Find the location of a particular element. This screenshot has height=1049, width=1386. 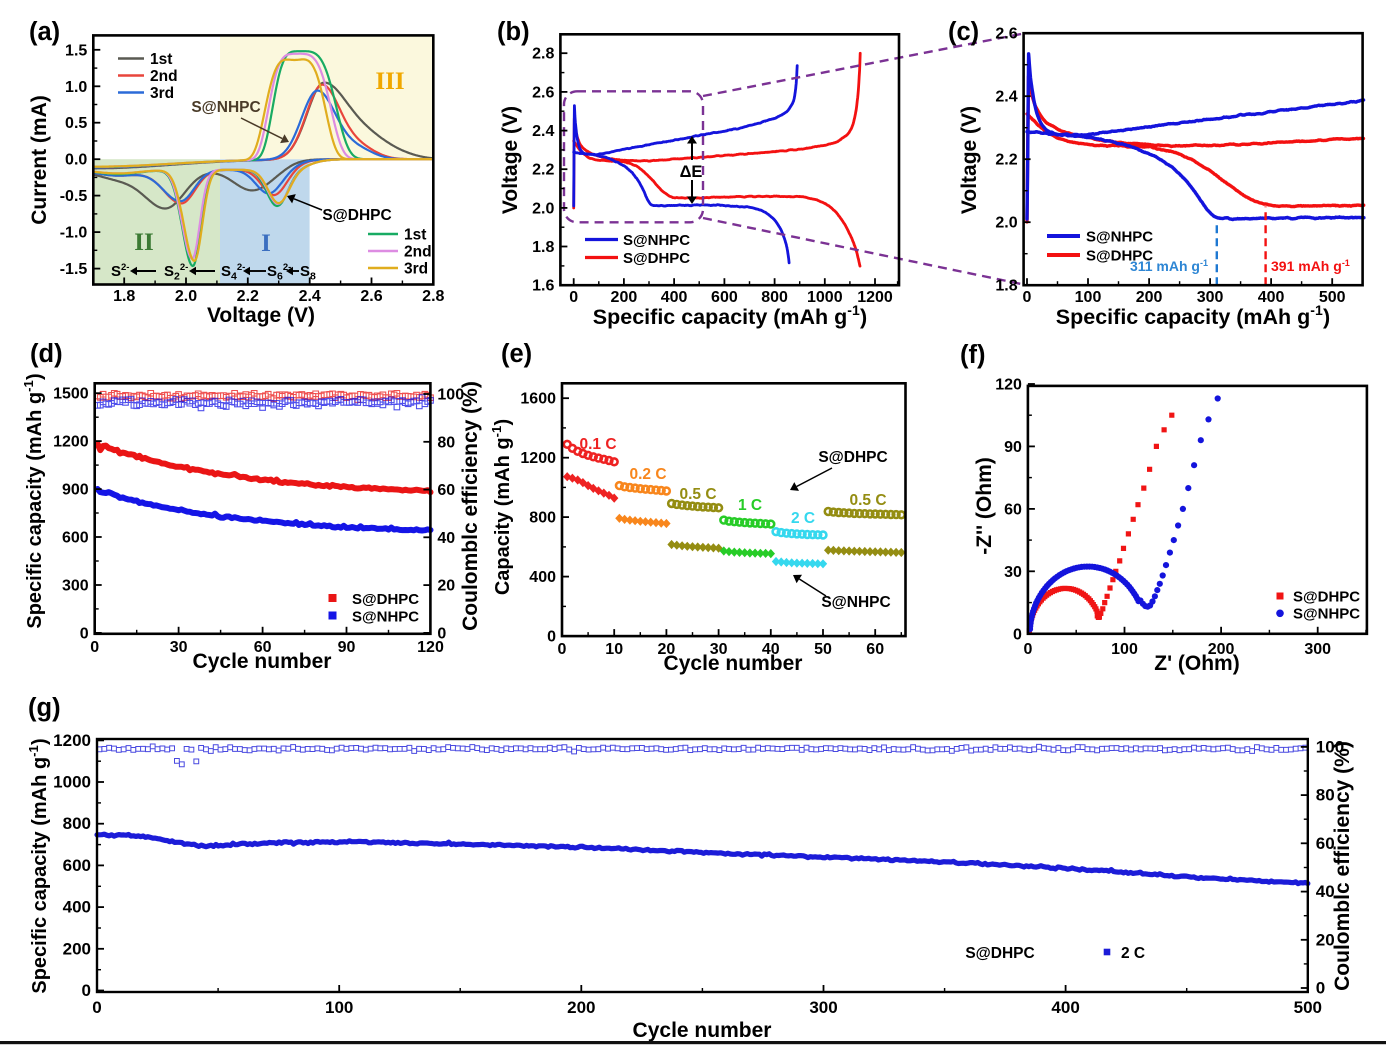

svg-text: 600 is located at coordinates (75, 538).